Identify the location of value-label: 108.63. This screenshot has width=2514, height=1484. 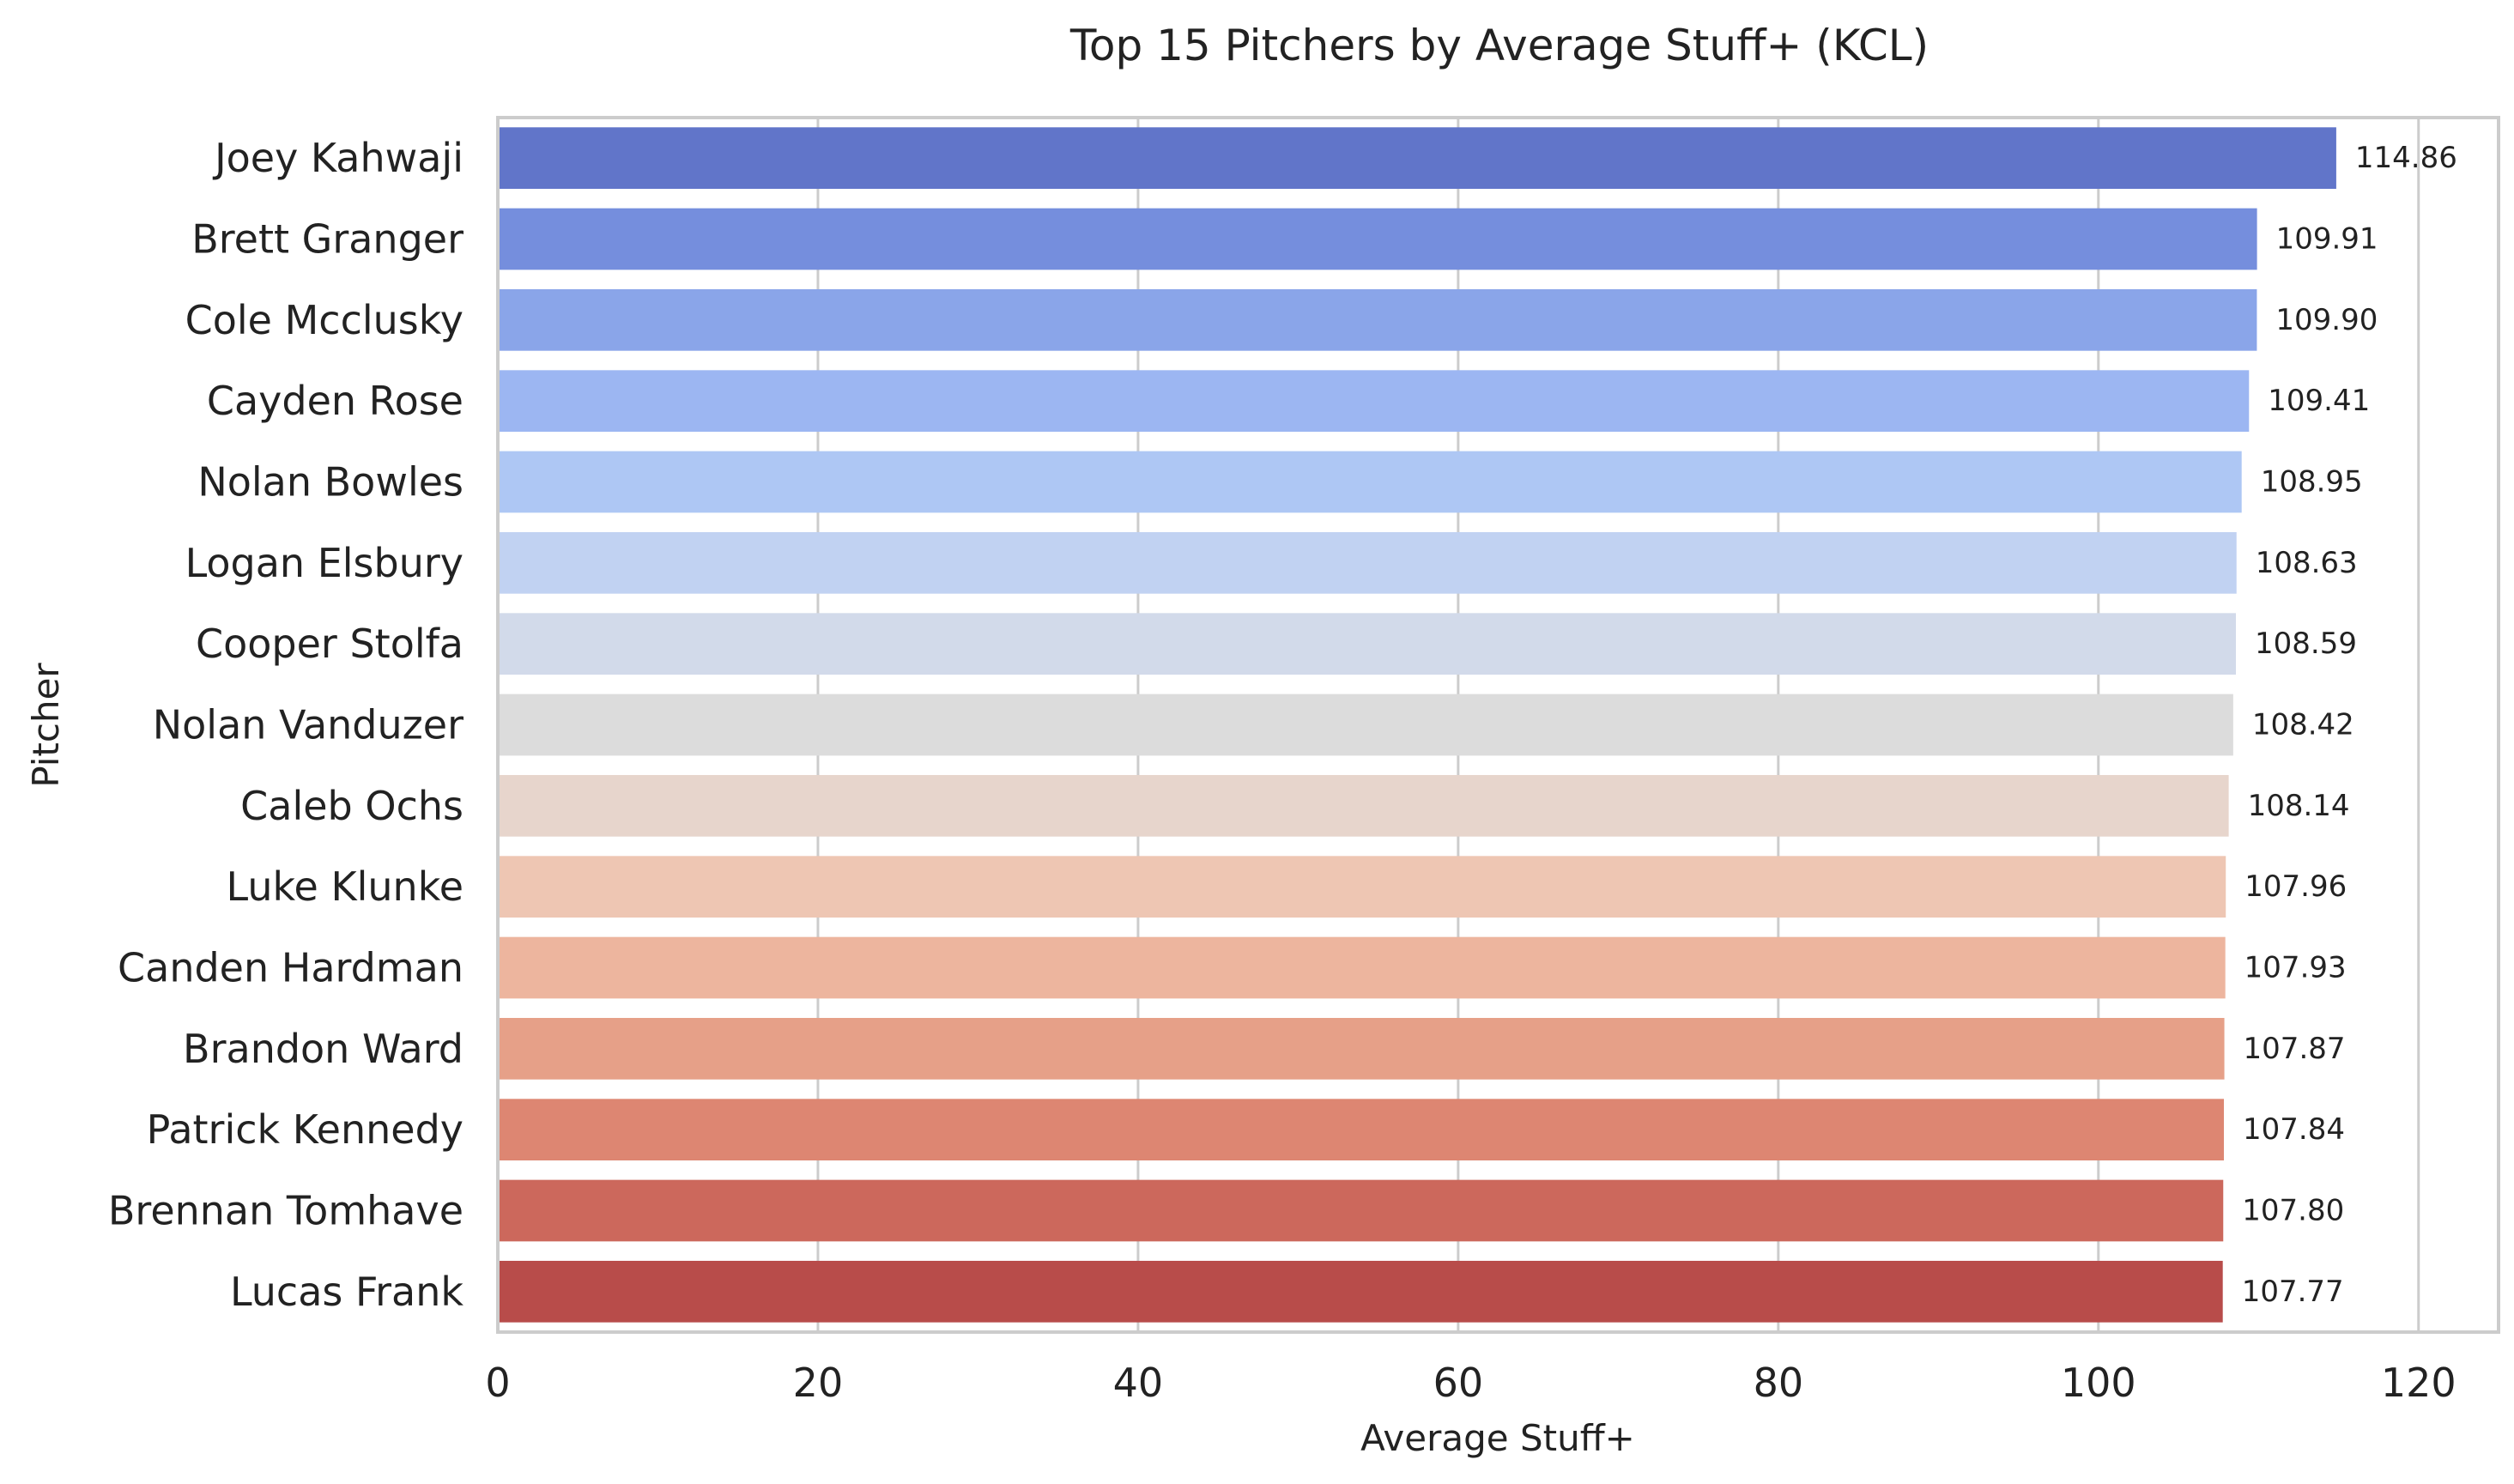
(2307, 563).